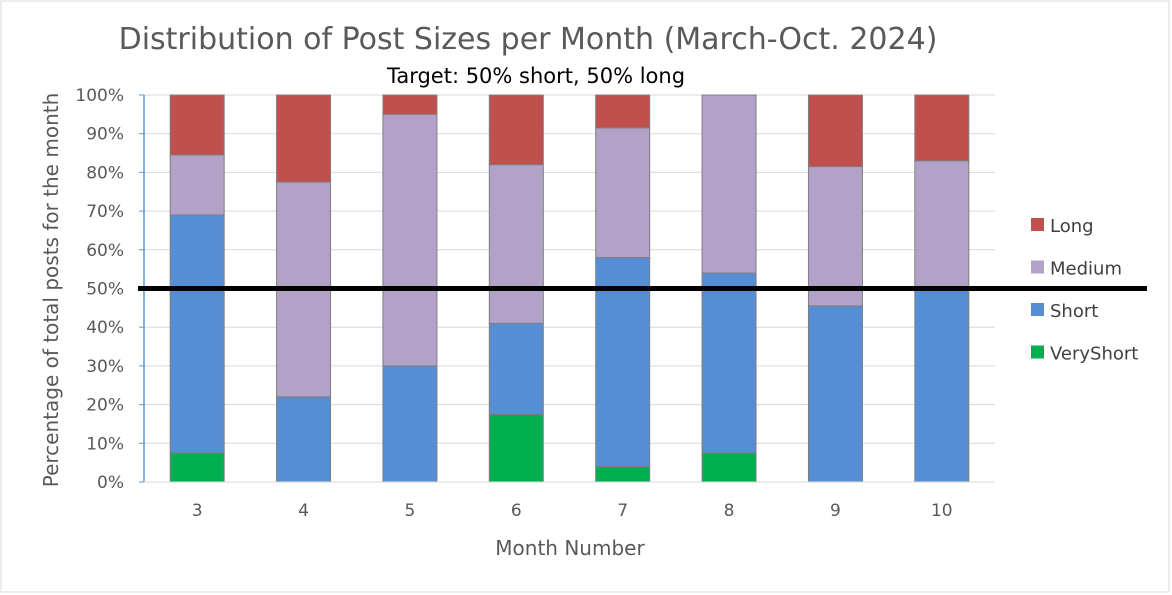 This screenshot has width=1172, height=595. I want to click on y-tick-label: 50%, so click(105, 290).